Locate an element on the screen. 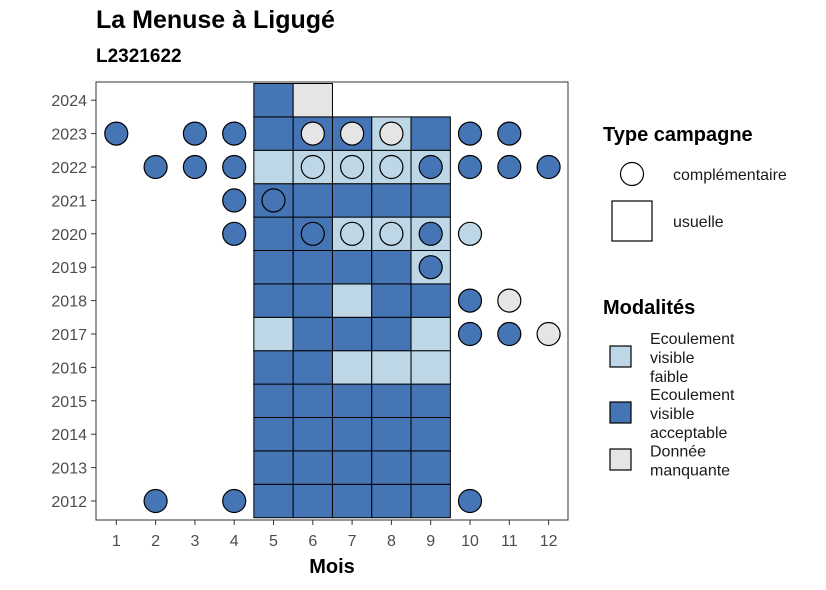 The image size is (826, 590). legend-complementaire-label: complémentaire is located at coordinates (730, 175).